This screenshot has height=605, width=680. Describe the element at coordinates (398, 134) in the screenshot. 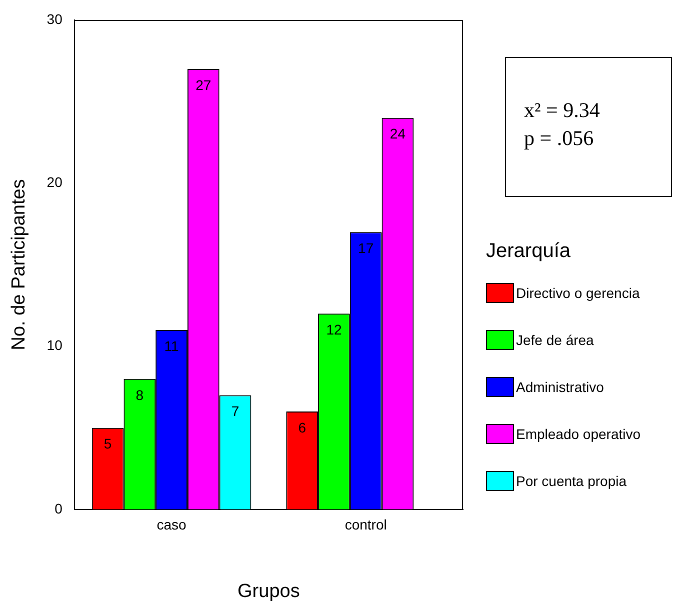

I see `data-label: 24` at that location.